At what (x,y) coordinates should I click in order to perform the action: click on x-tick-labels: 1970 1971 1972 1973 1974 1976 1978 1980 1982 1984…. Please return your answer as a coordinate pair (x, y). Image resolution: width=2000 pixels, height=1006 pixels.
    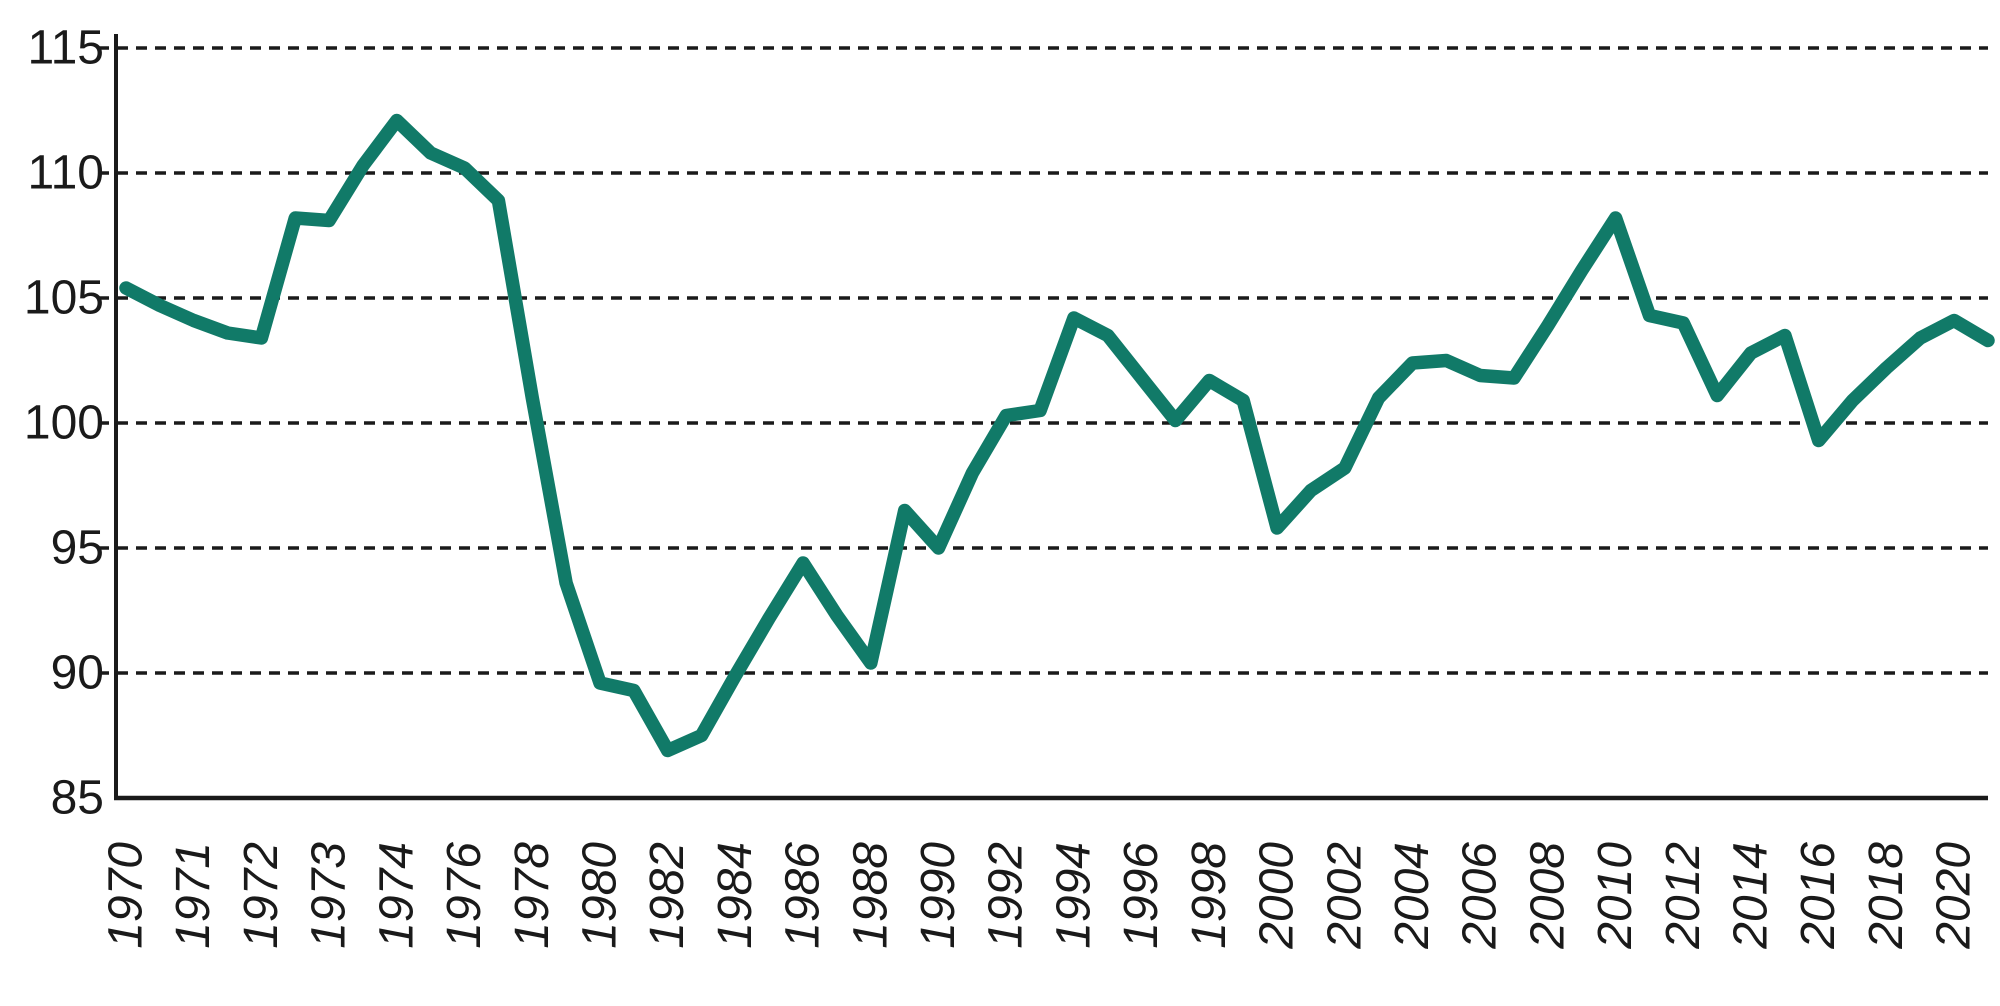
    Looking at the image, I should click on (1040, 896).